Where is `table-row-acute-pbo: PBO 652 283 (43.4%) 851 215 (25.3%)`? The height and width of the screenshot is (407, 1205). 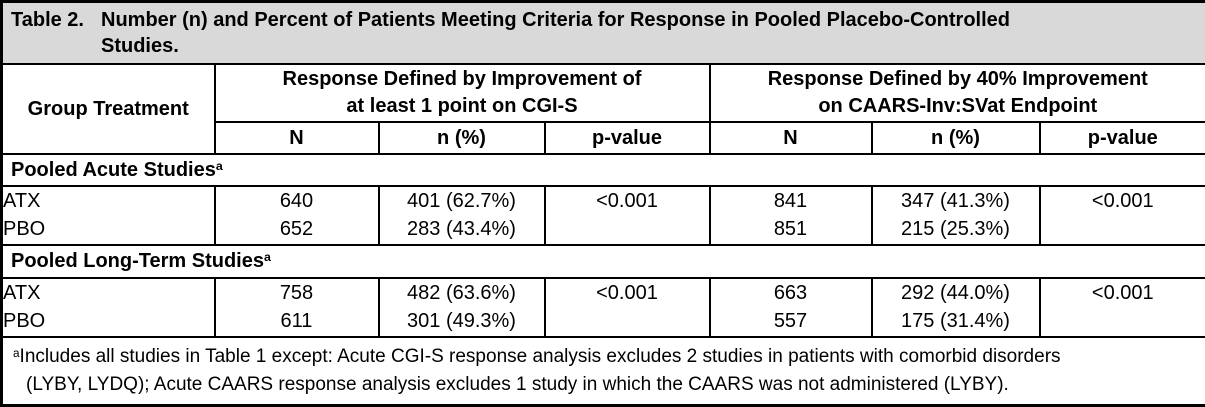
table-row-acute-pbo: PBO 652 283 (43.4%) 851 215 (25.3%) is located at coordinates (603, 230).